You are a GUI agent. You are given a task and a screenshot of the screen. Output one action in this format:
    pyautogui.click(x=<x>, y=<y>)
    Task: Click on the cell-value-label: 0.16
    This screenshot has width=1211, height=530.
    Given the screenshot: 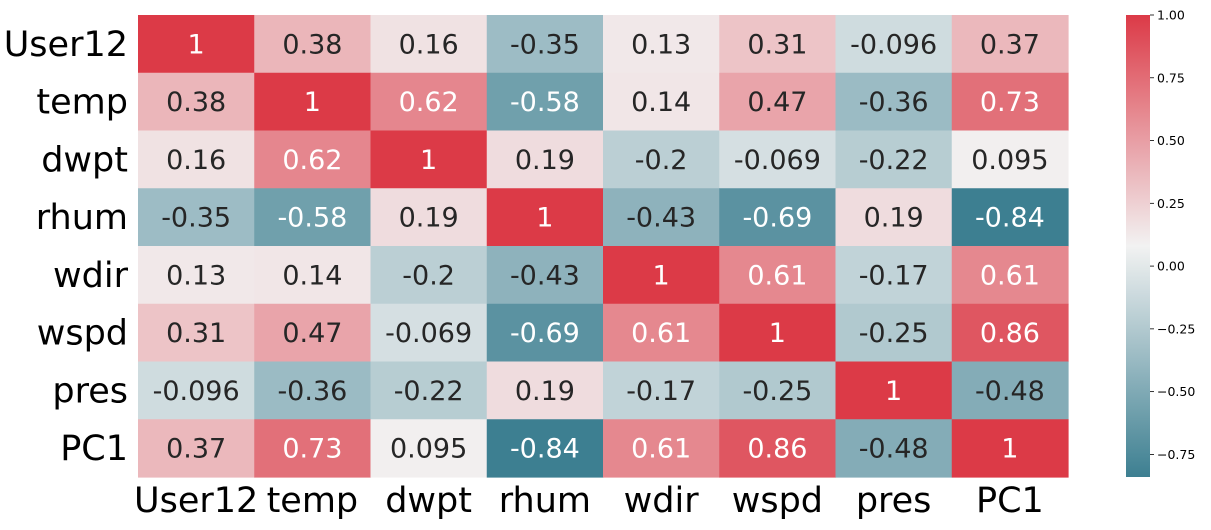 What is the action you would take?
    pyautogui.click(x=196, y=160)
    